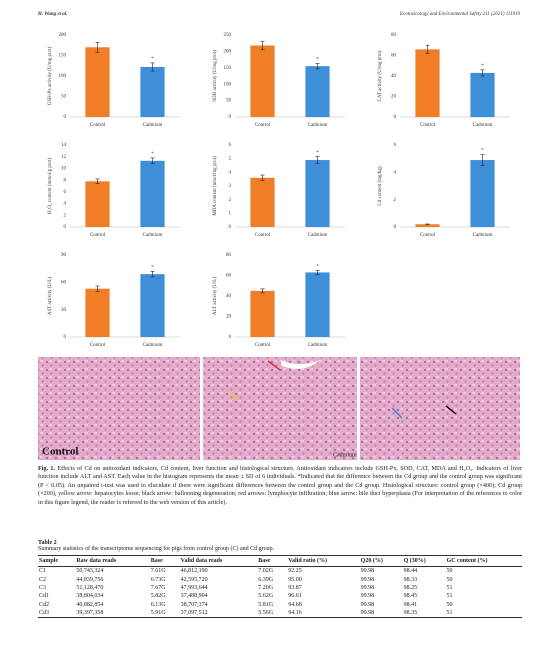 The height and width of the screenshot is (654, 556). Describe the element at coordinates (50, 296) in the screenshot. I see `y-axis-label: AST activity (U/L)` at that location.